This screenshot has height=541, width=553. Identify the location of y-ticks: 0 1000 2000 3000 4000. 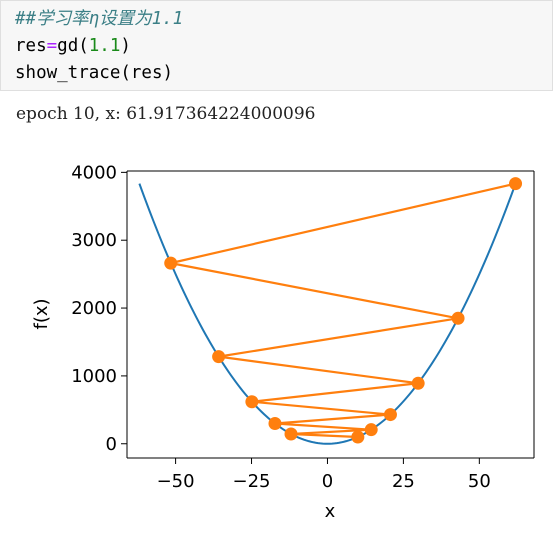
(99, 308).